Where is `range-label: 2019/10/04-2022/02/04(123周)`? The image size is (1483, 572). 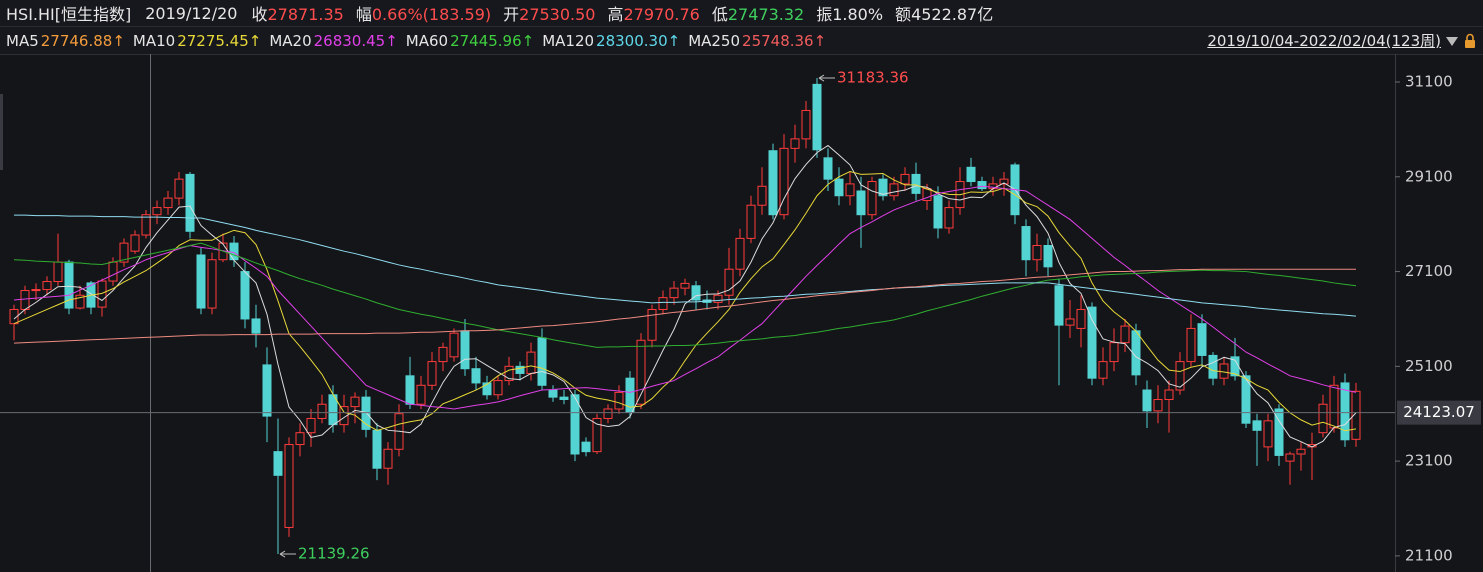
range-label: 2019/10/04-2022/02/04(123周) is located at coordinates (1324, 41).